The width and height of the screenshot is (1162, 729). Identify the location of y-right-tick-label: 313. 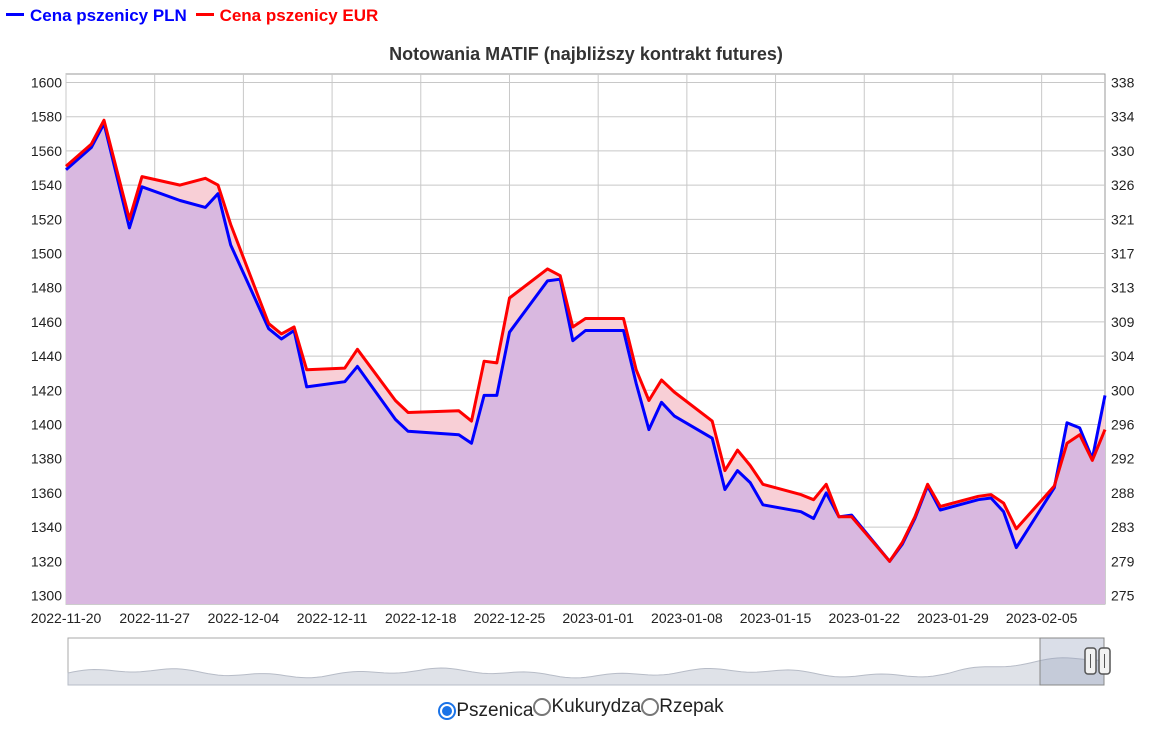
(1123, 288).